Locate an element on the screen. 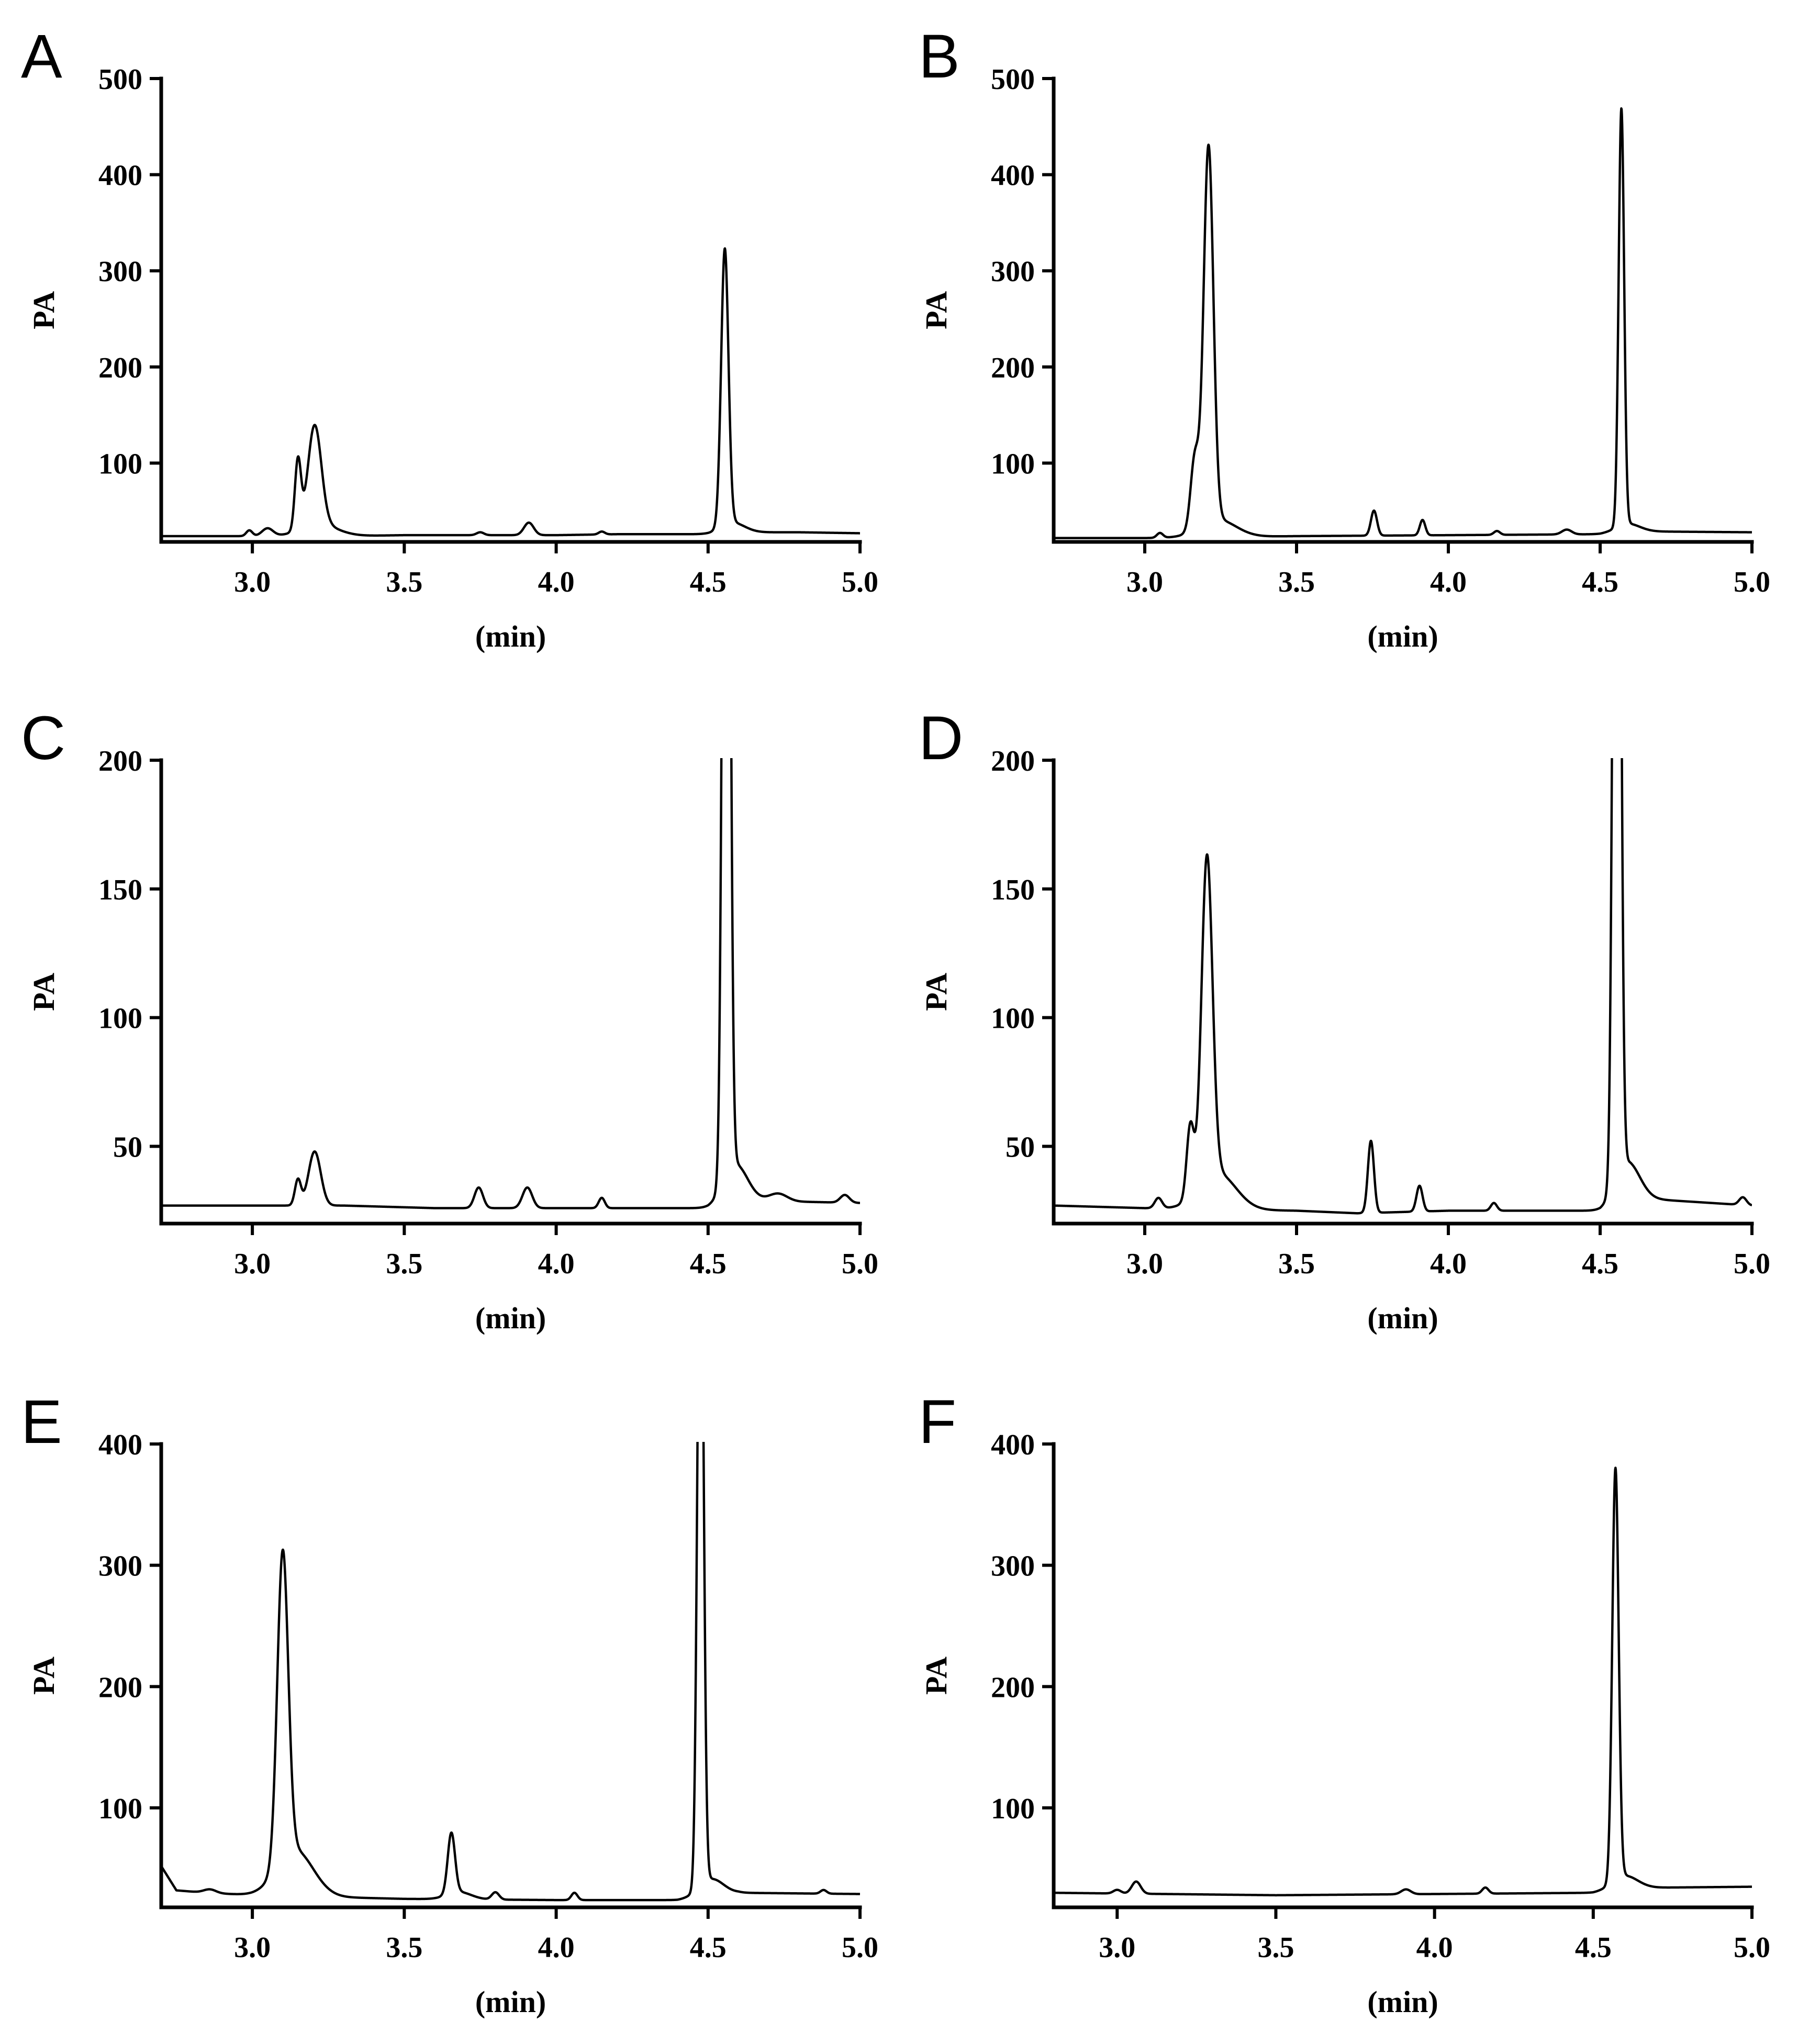 The width and height of the screenshot is (1798, 2044). panel-letter: C is located at coordinates (43, 738).